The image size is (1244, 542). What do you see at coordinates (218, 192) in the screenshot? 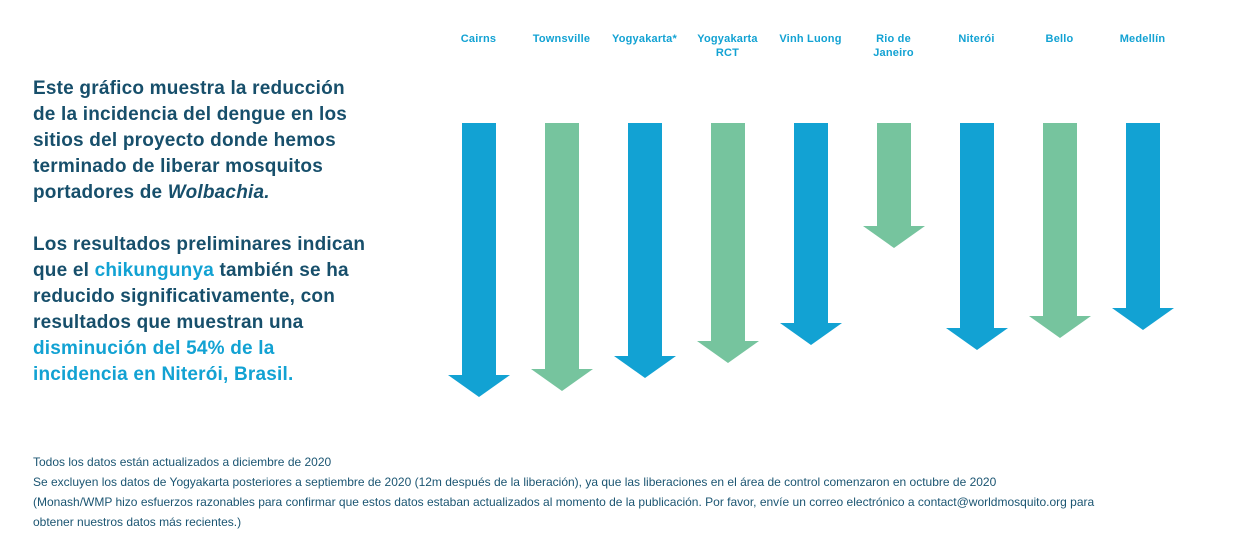
I see `wolbachia-italic-text: Wolbachia.` at bounding box center [218, 192].